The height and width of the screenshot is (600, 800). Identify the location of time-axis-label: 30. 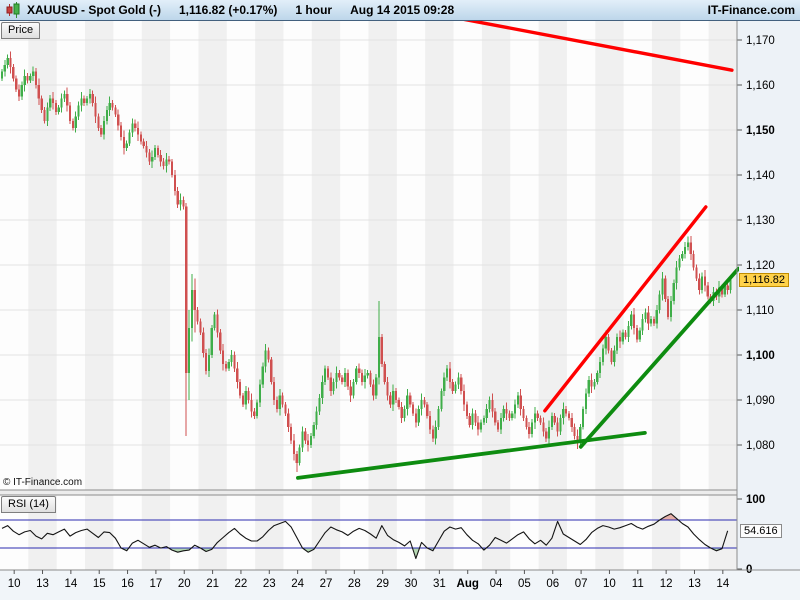
(411, 584).